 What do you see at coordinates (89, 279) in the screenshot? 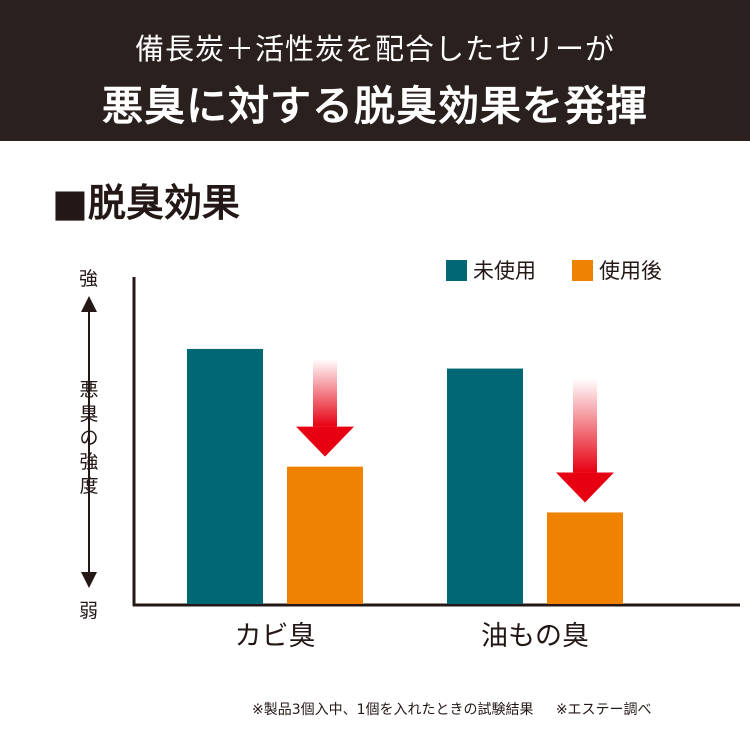
I see `y-tick-strong: 強` at bounding box center [89, 279].